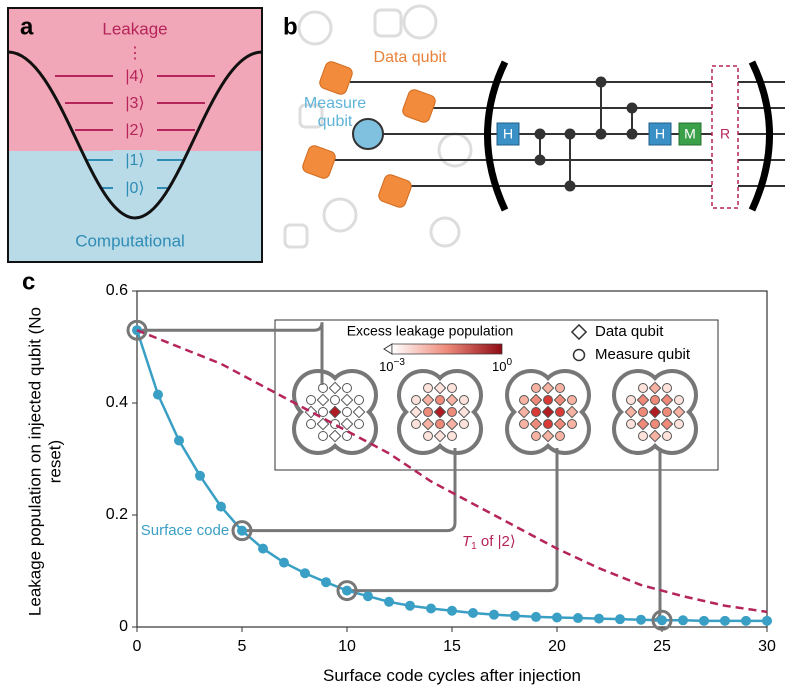 The height and width of the screenshot is (695, 800). Describe the element at coordinates (130, 240) in the screenshot. I see `computational-label: Computational` at that location.